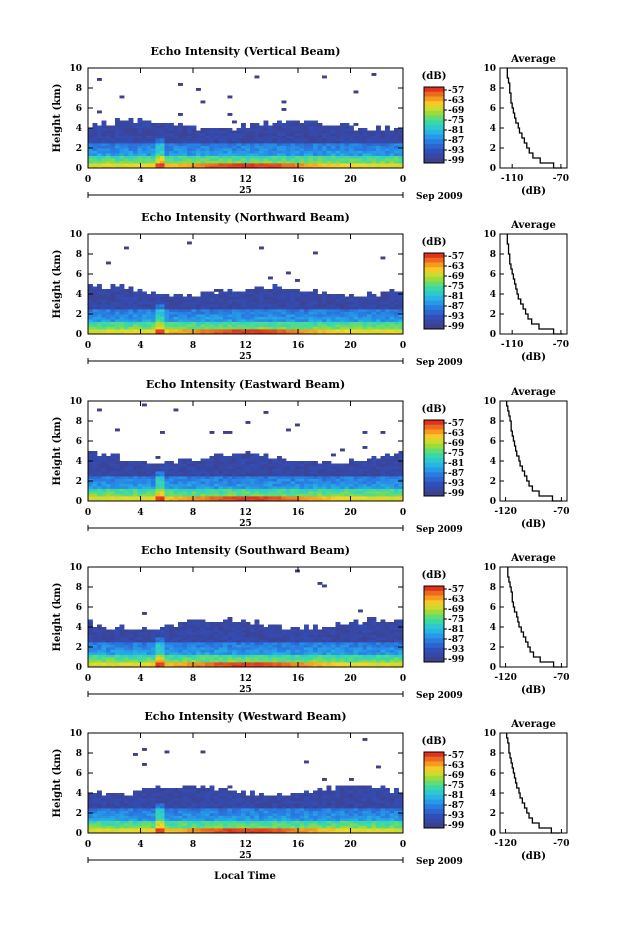 The height and width of the screenshot is (934, 619). I want to click on colorbar-swatch, so click(434, 470).